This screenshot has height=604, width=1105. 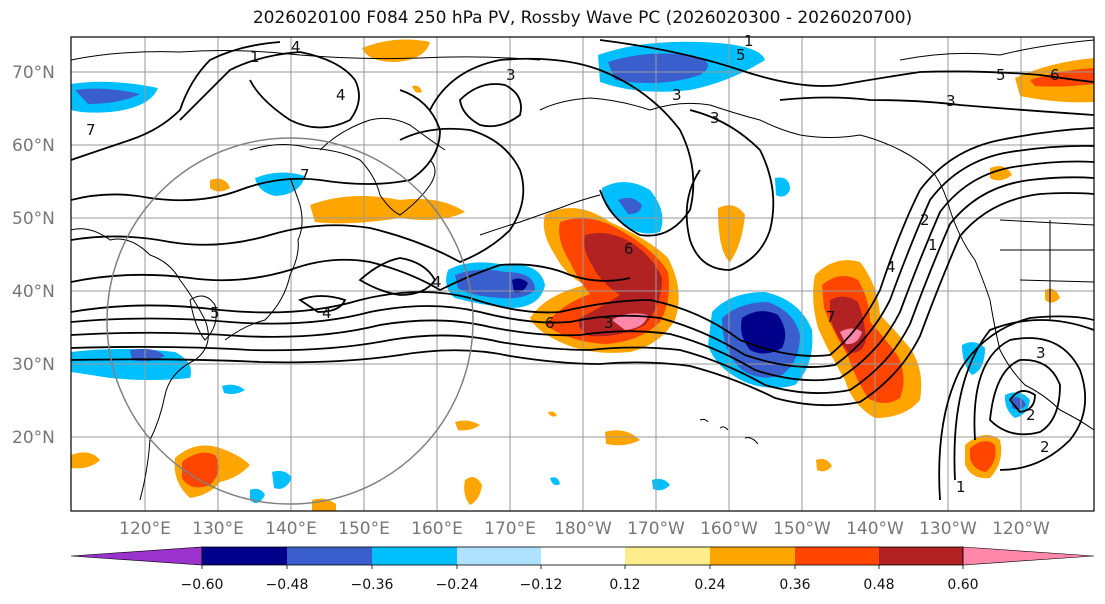 I want to click on lon-label: 140°E, so click(x=291, y=529).